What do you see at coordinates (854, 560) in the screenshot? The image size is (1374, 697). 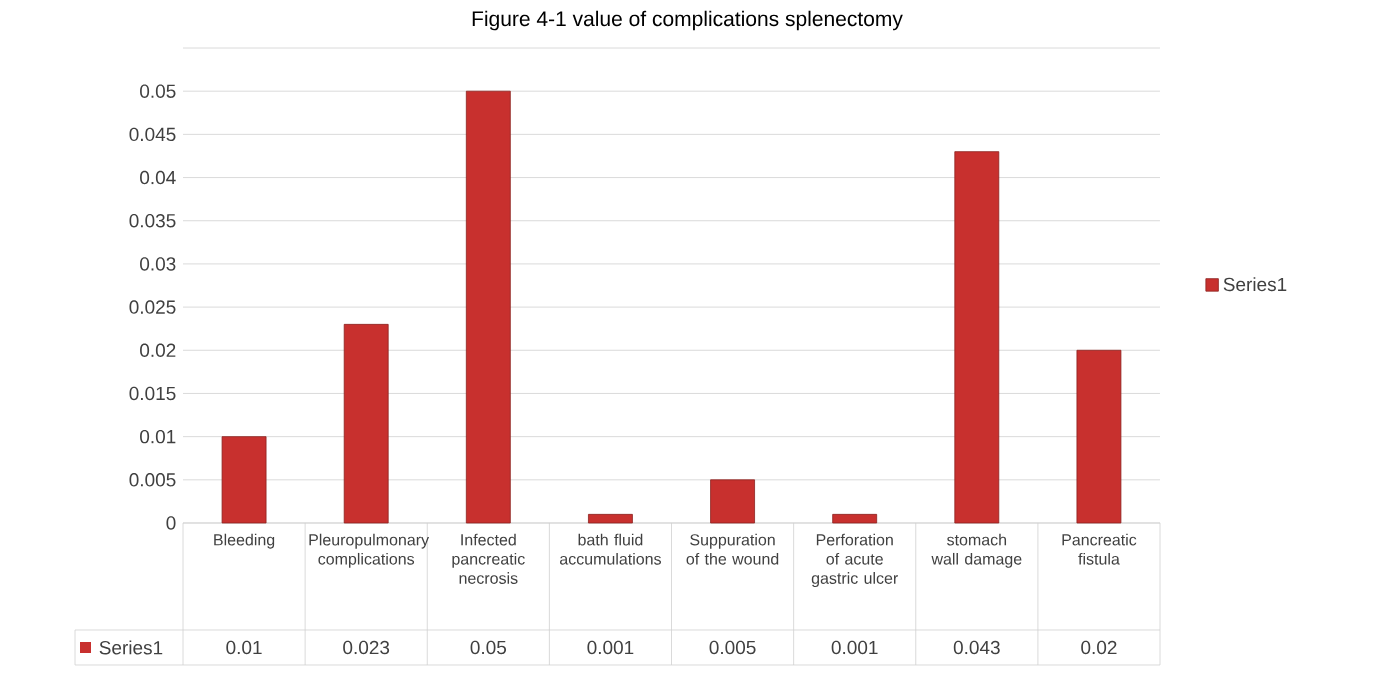 I see `x-tick-label: Perforation of acute gastric ulcer` at bounding box center [854, 560].